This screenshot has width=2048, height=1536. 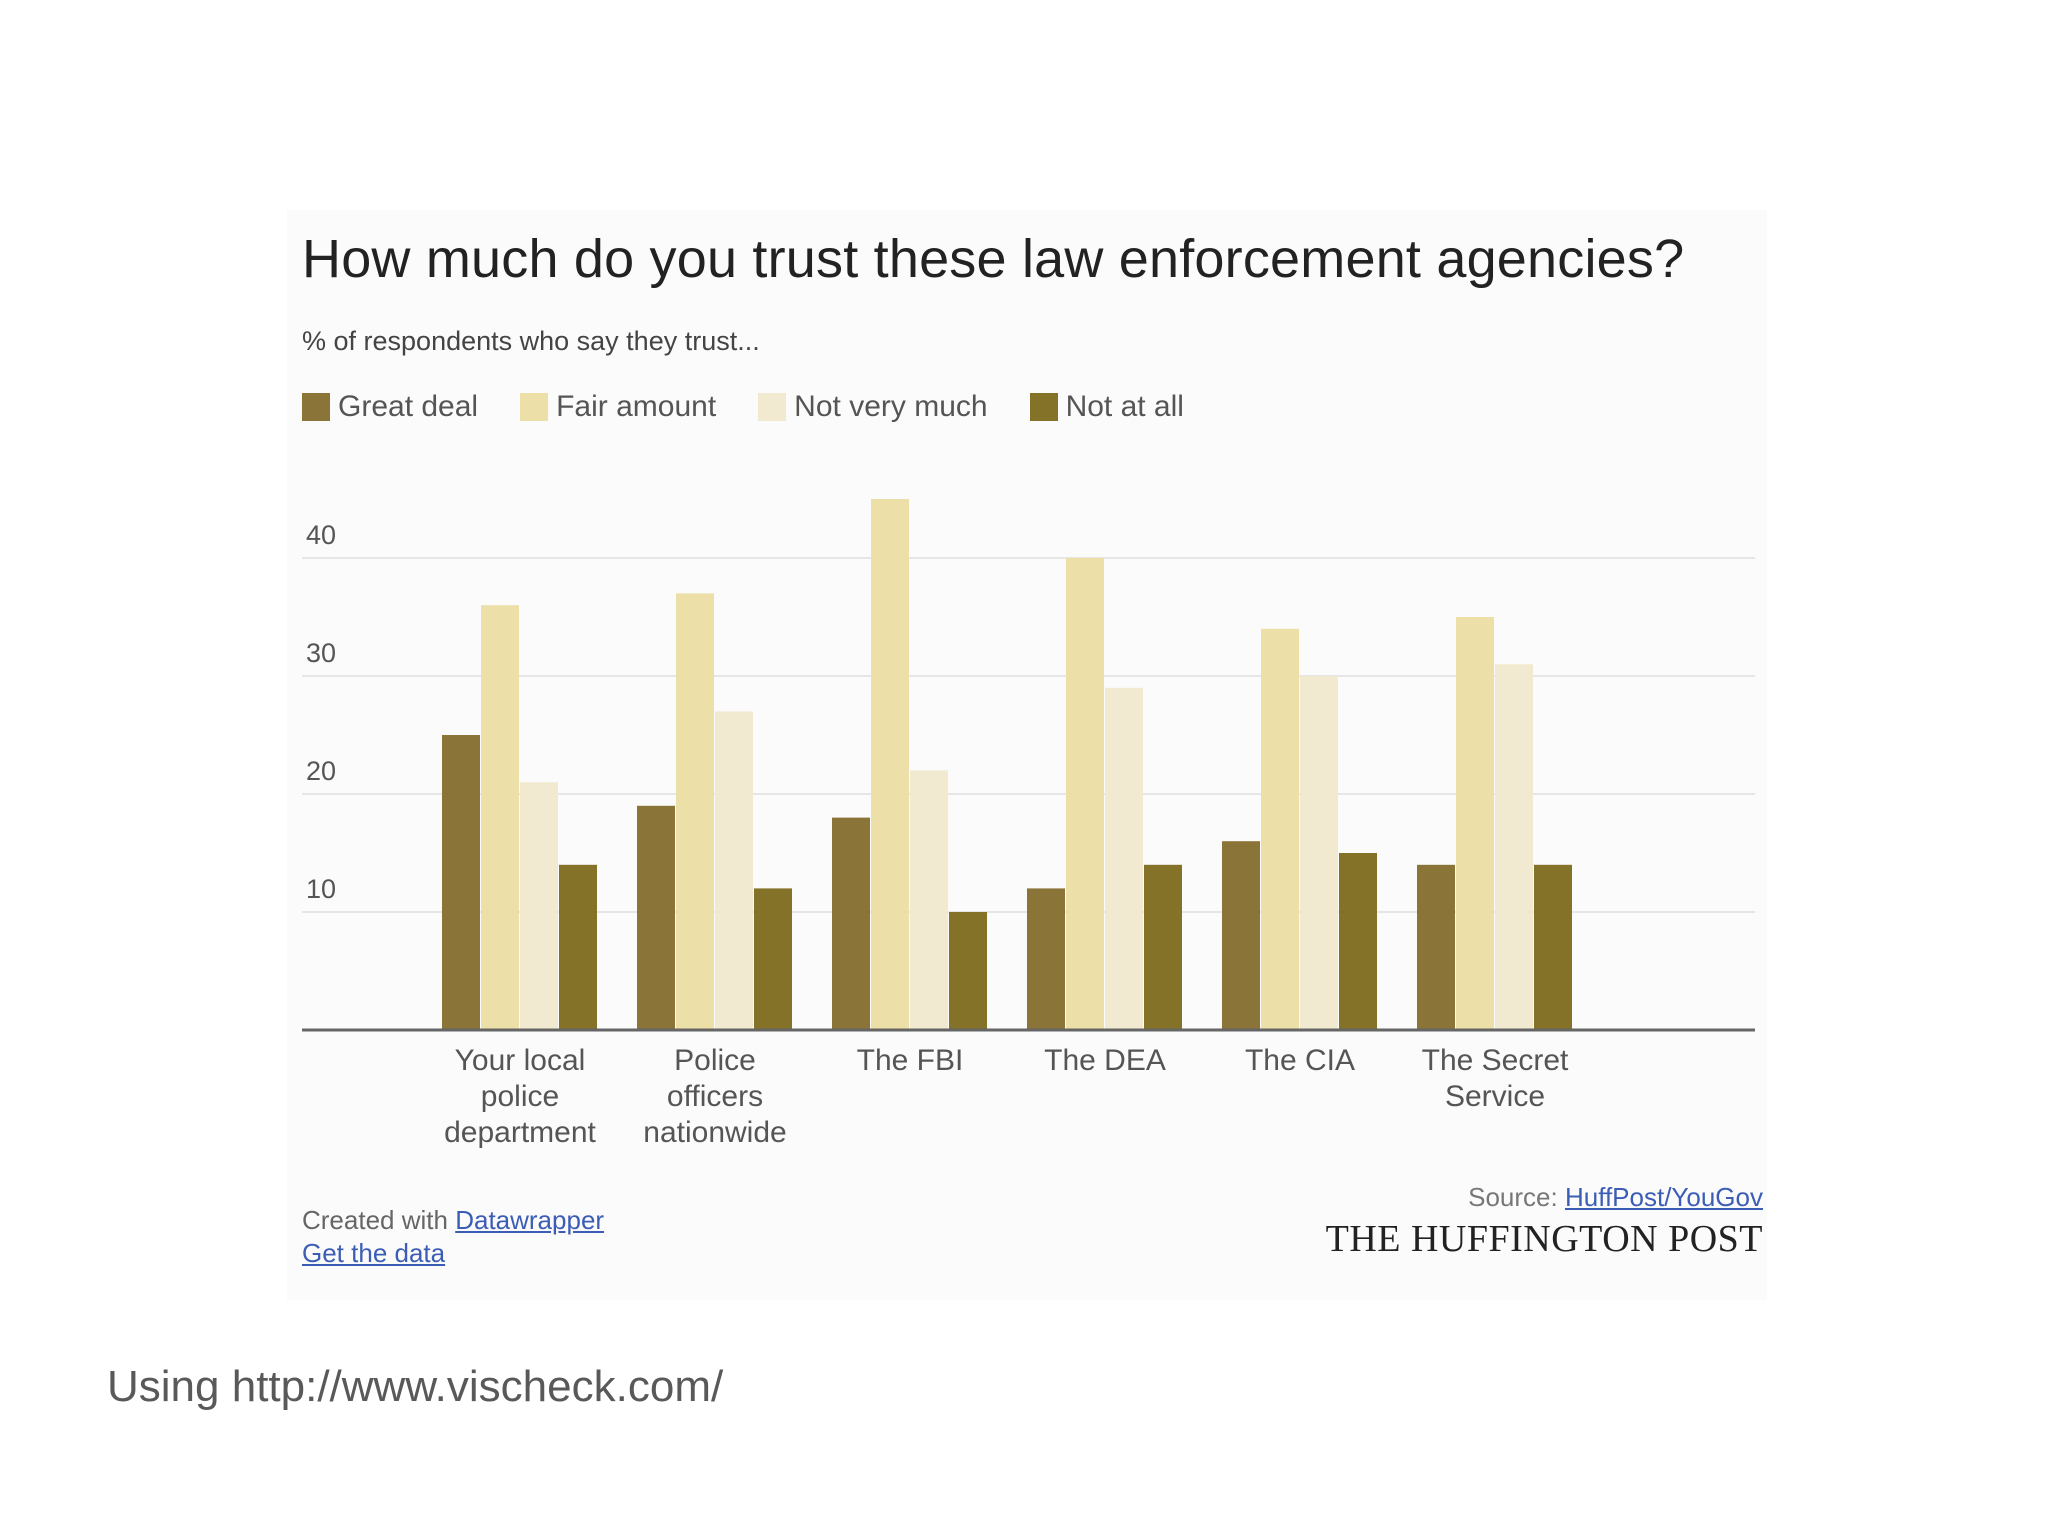 I want to click on datawrapper-link: Datawrapper, so click(x=530, y=1220).